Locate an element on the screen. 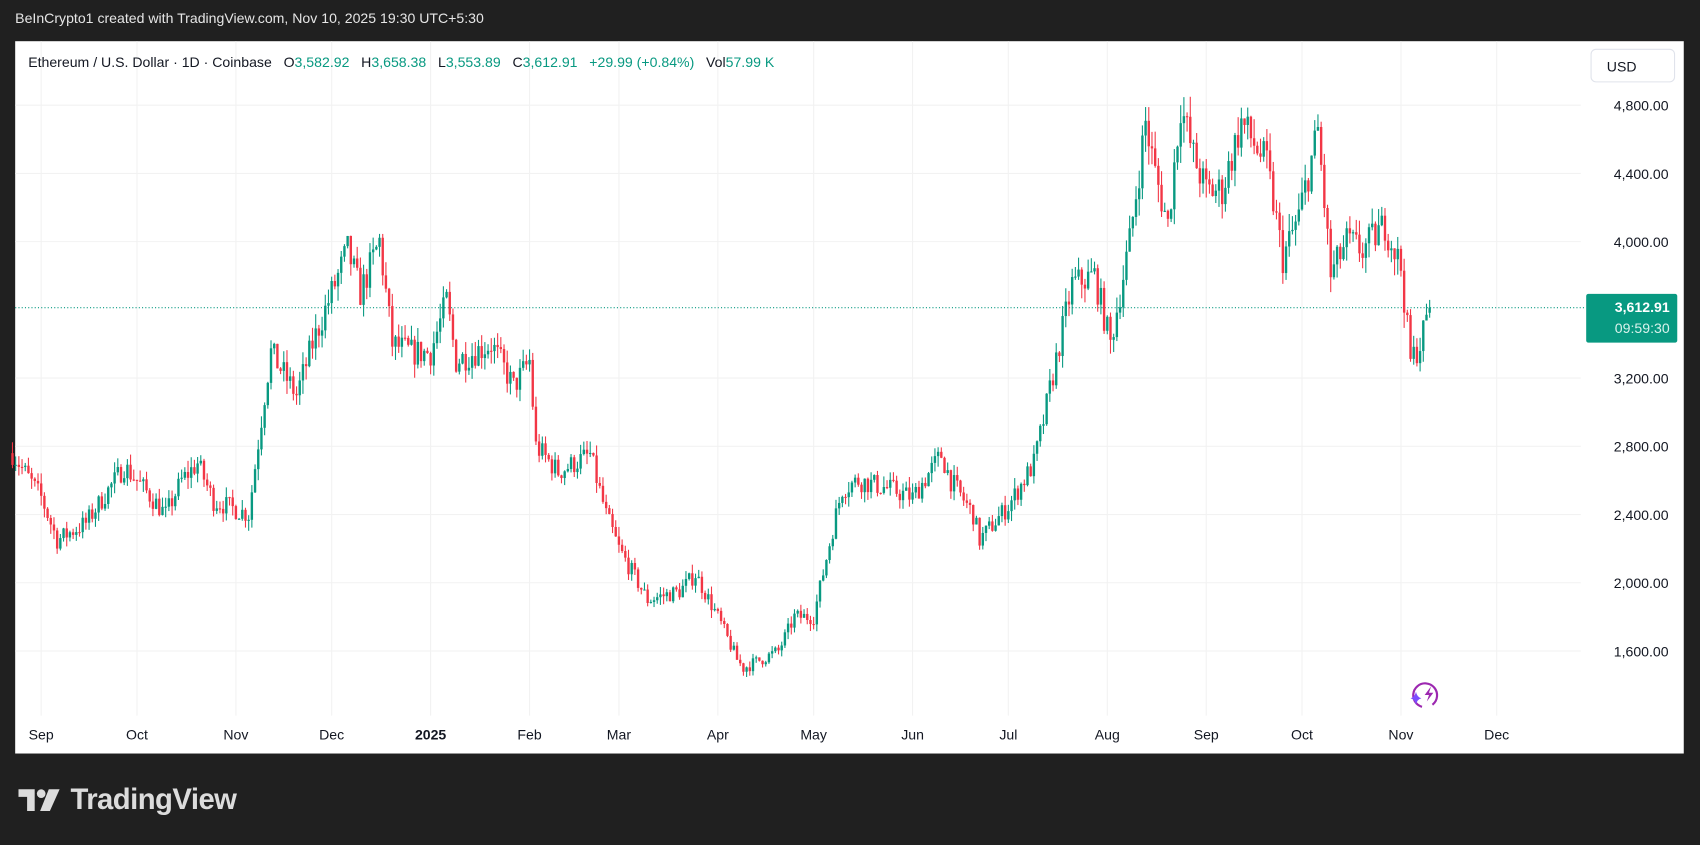 The height and width of the screenshot is (845, 1700). price-tick-label: 2,800.00 is located at coordinates (1641, 447).